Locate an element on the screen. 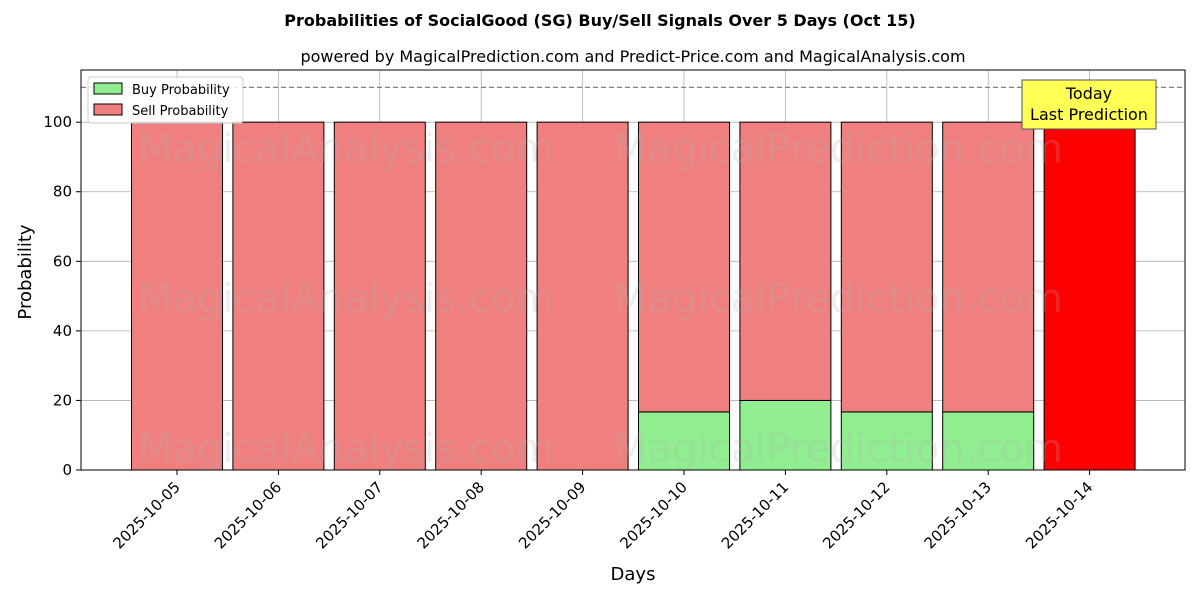 This screenshot has height=600, width=1200. x-tick-label: 2025-10-11 is located at coordinates (755, 515).